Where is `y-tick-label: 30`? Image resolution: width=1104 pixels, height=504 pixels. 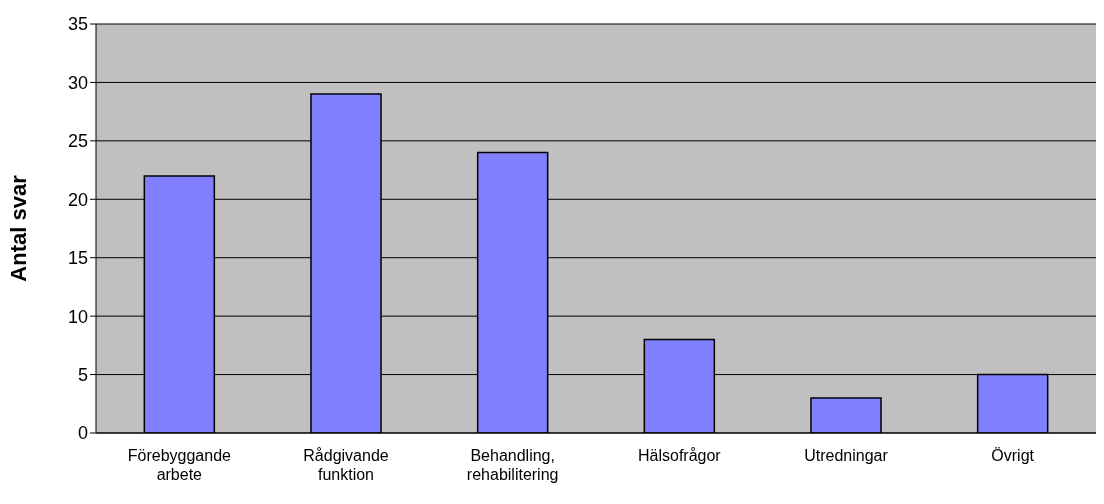
y-tick-label: 30 is located at coordinates (77, 82).